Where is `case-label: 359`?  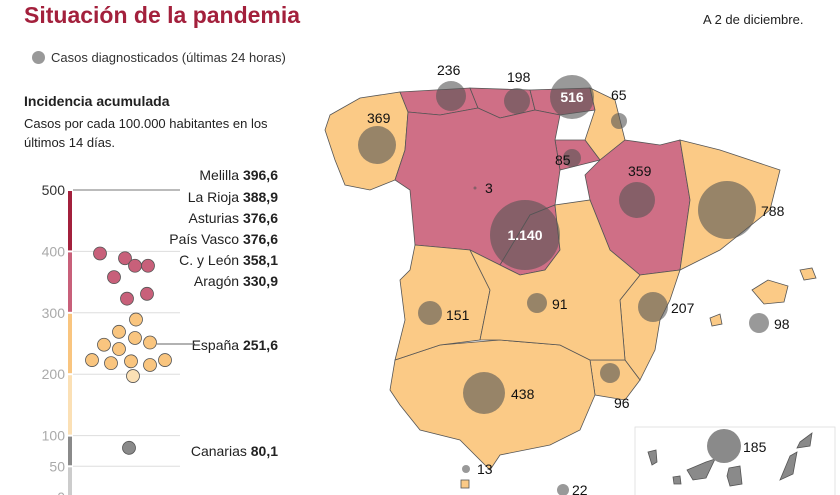
case-label: 359 is located at coordinates (640, 171).